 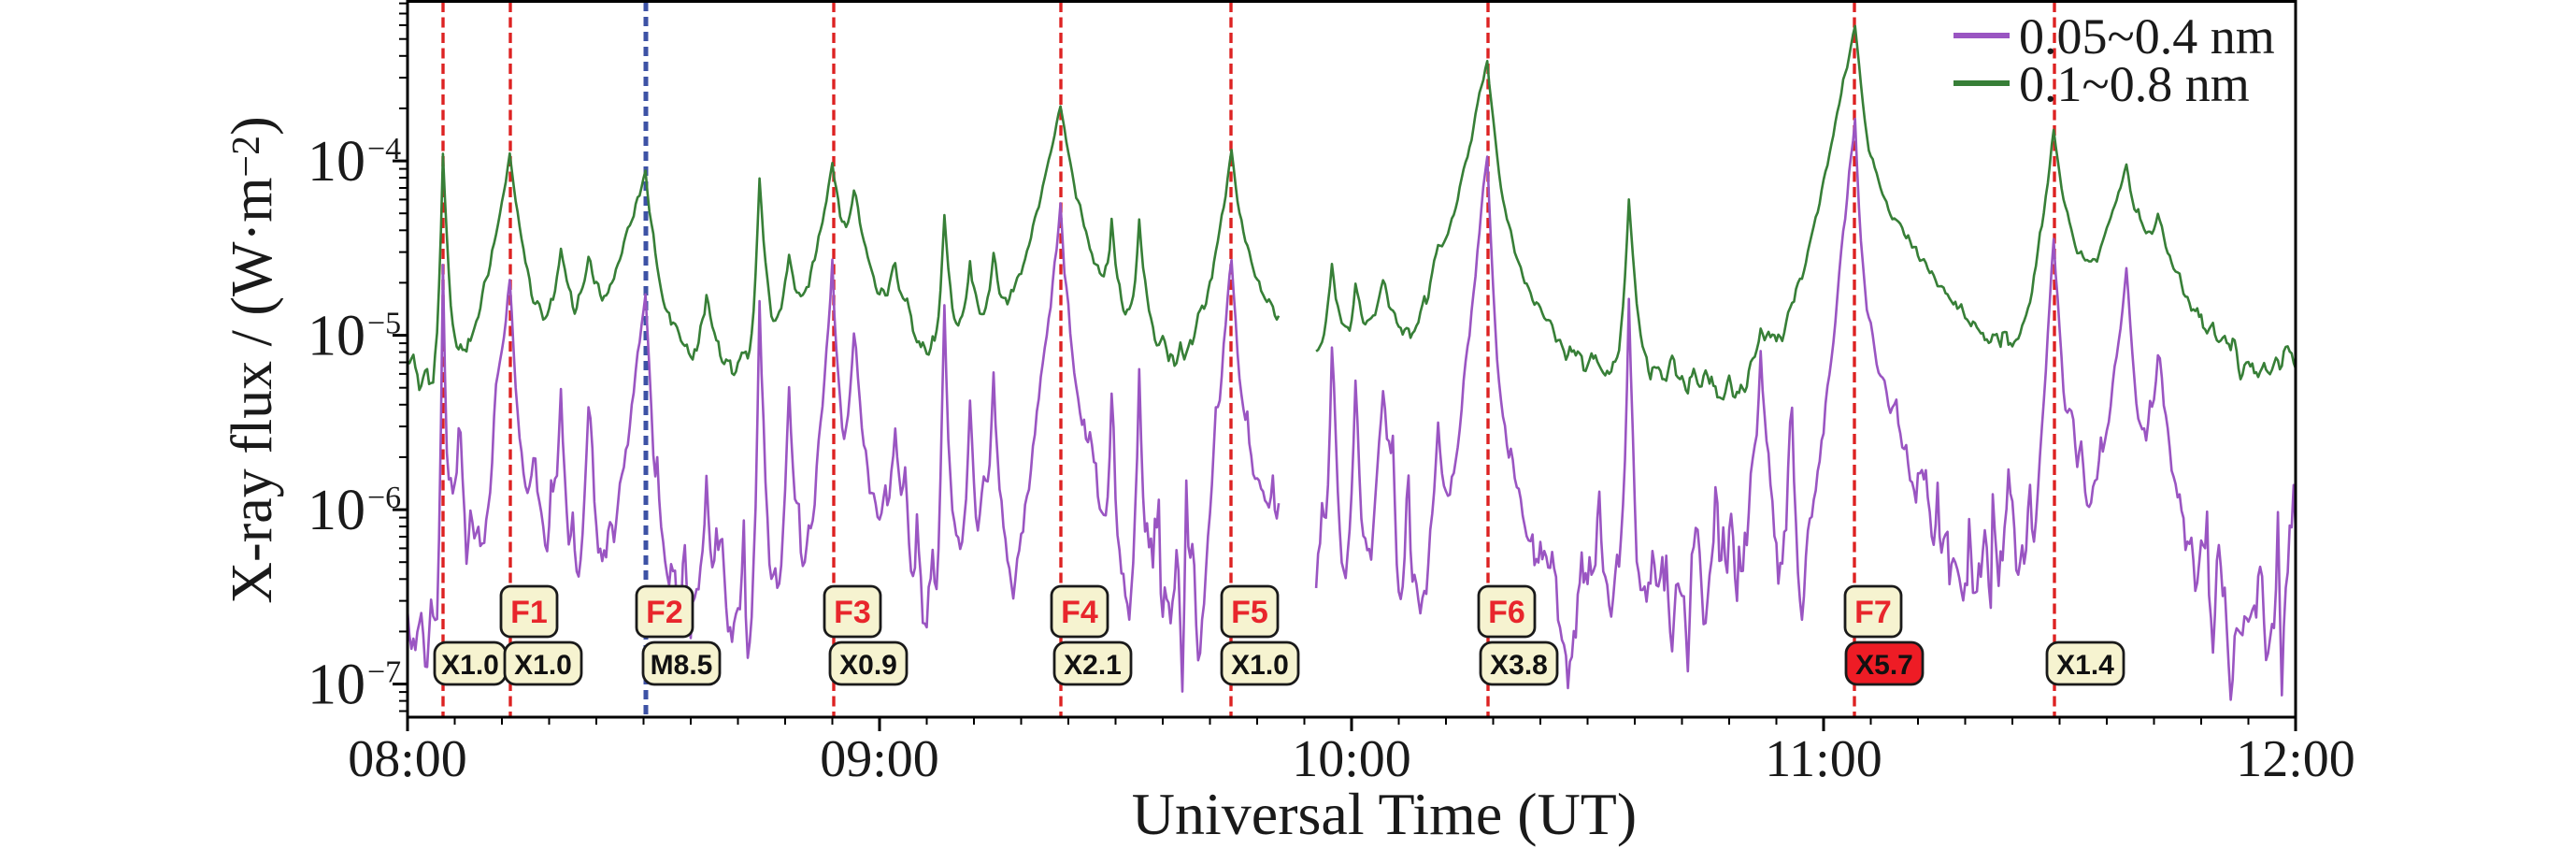 I want to click on svg-text: M8.5, so click(x=682, y=665).